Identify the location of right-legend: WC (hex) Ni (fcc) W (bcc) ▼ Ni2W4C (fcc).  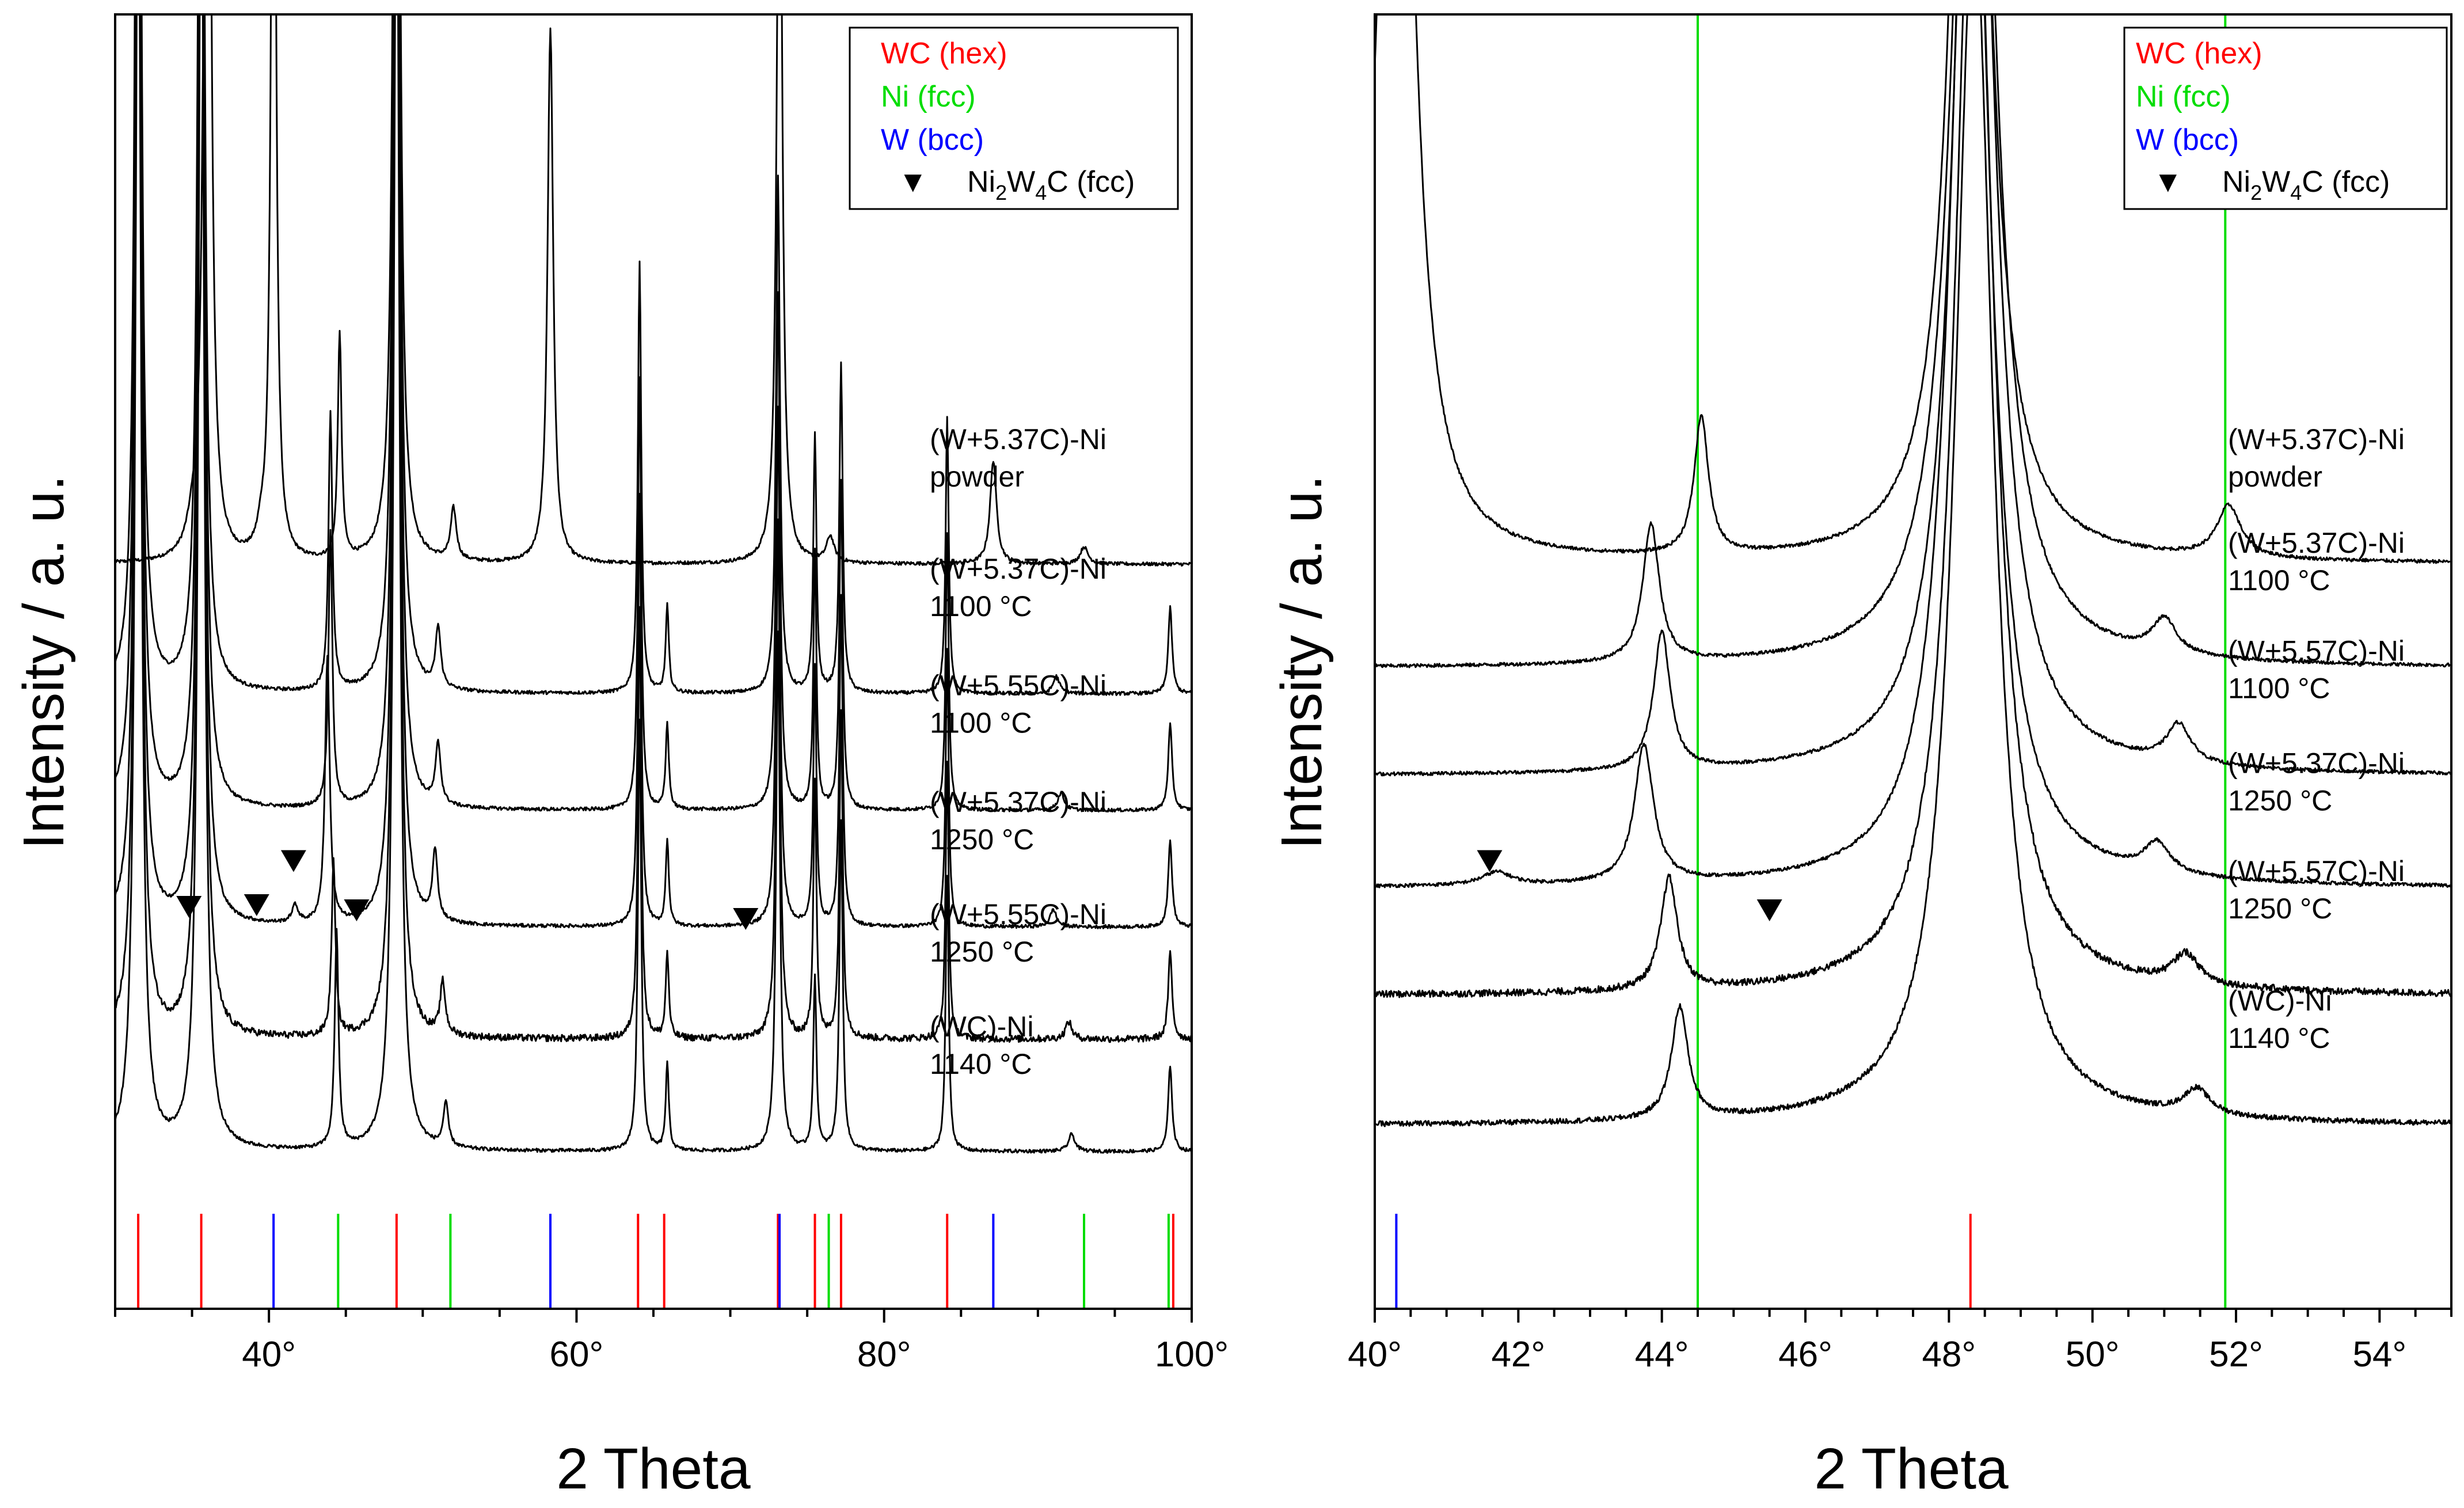
(2285, 118).